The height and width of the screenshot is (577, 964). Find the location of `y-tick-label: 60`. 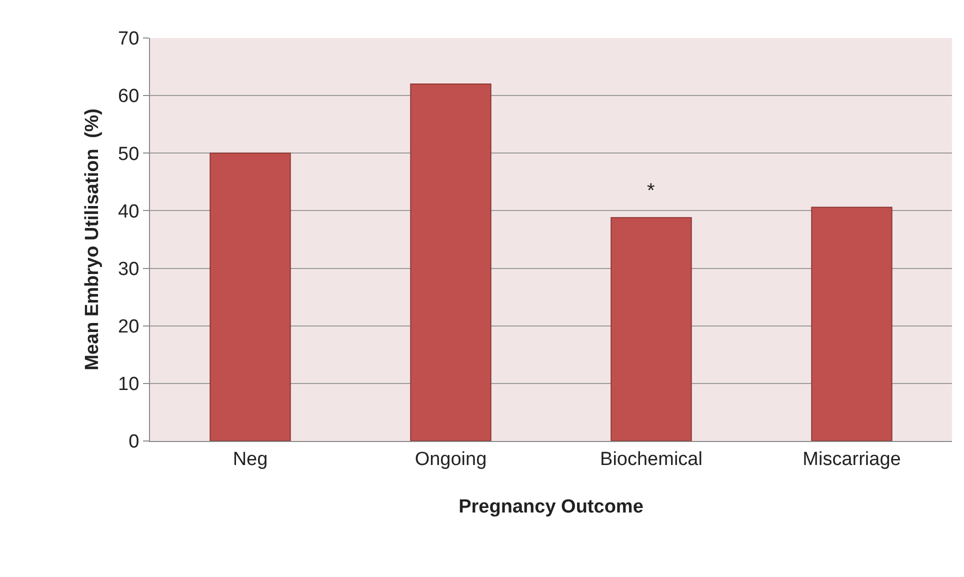

y-tick-label: 60 is located at coordinates (129, 97).